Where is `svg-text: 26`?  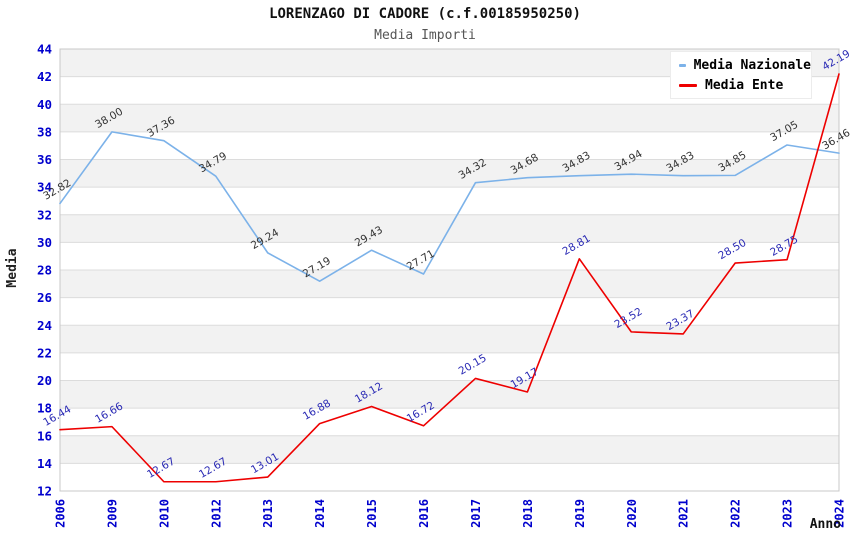
svg-text: 26 is located at coordinates (44, 297).